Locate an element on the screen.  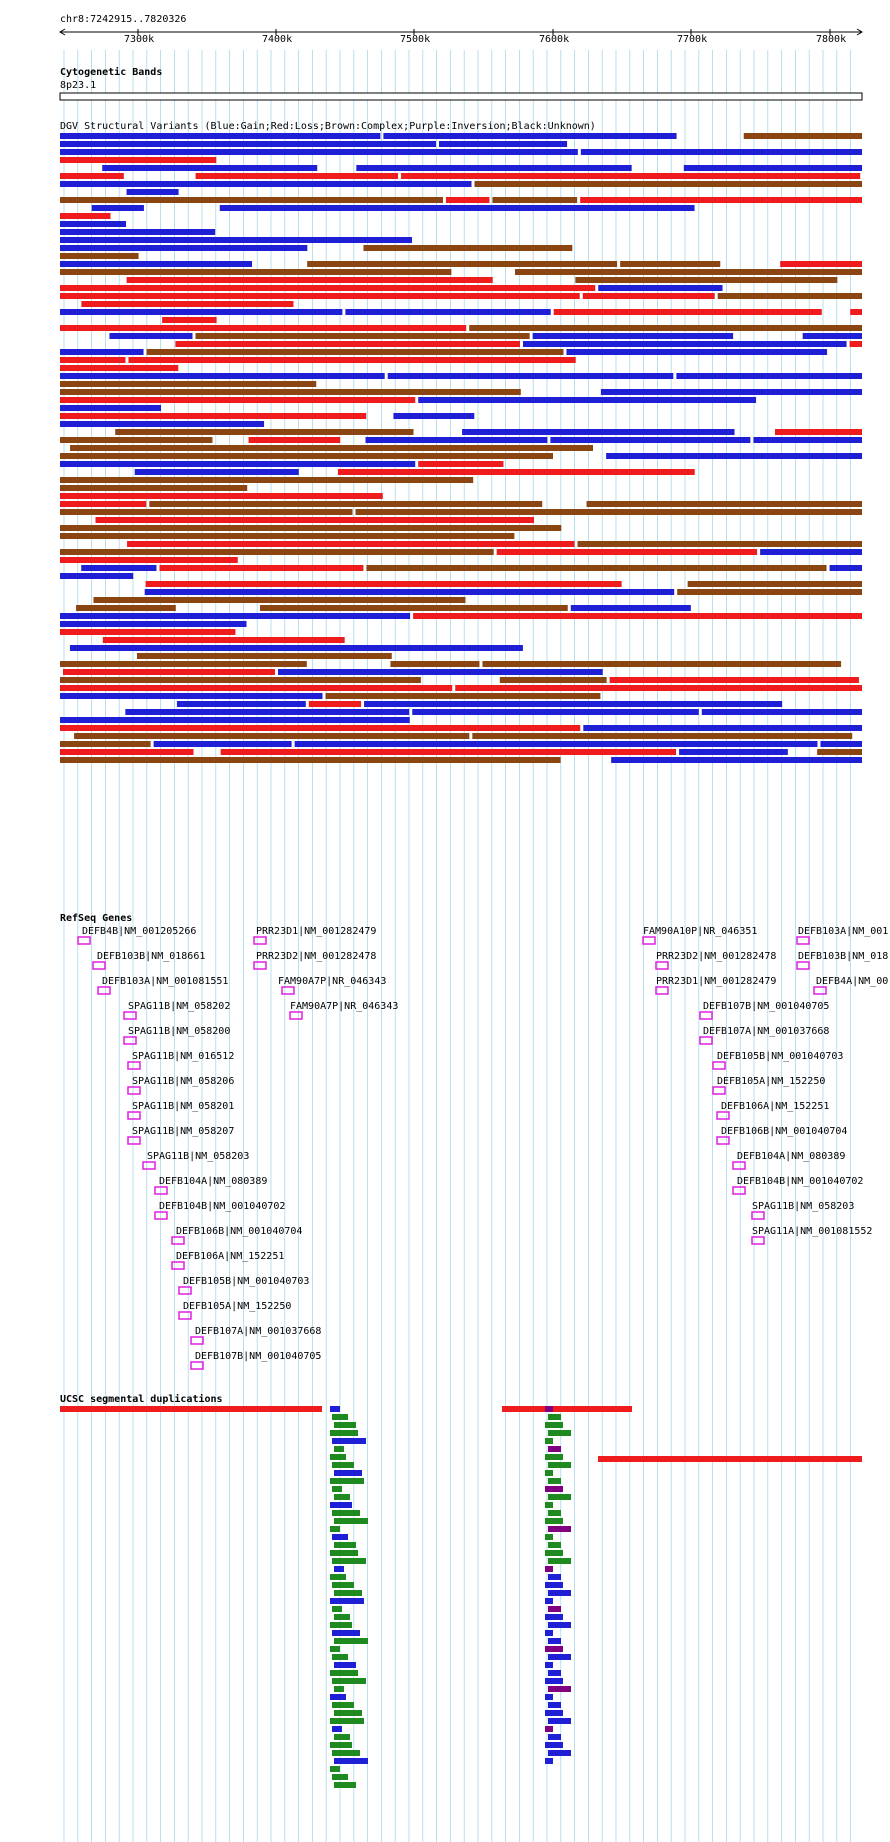
gene-label: SPAG11B|NM_058201 is located at coordinates (183, 1106).